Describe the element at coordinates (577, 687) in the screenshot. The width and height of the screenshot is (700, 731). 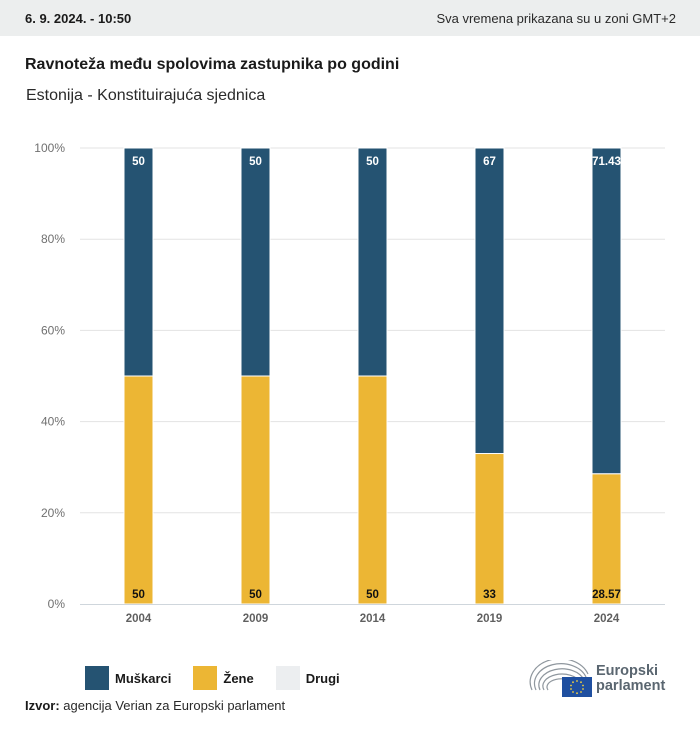
I see `eu-flag-icon` at that location.